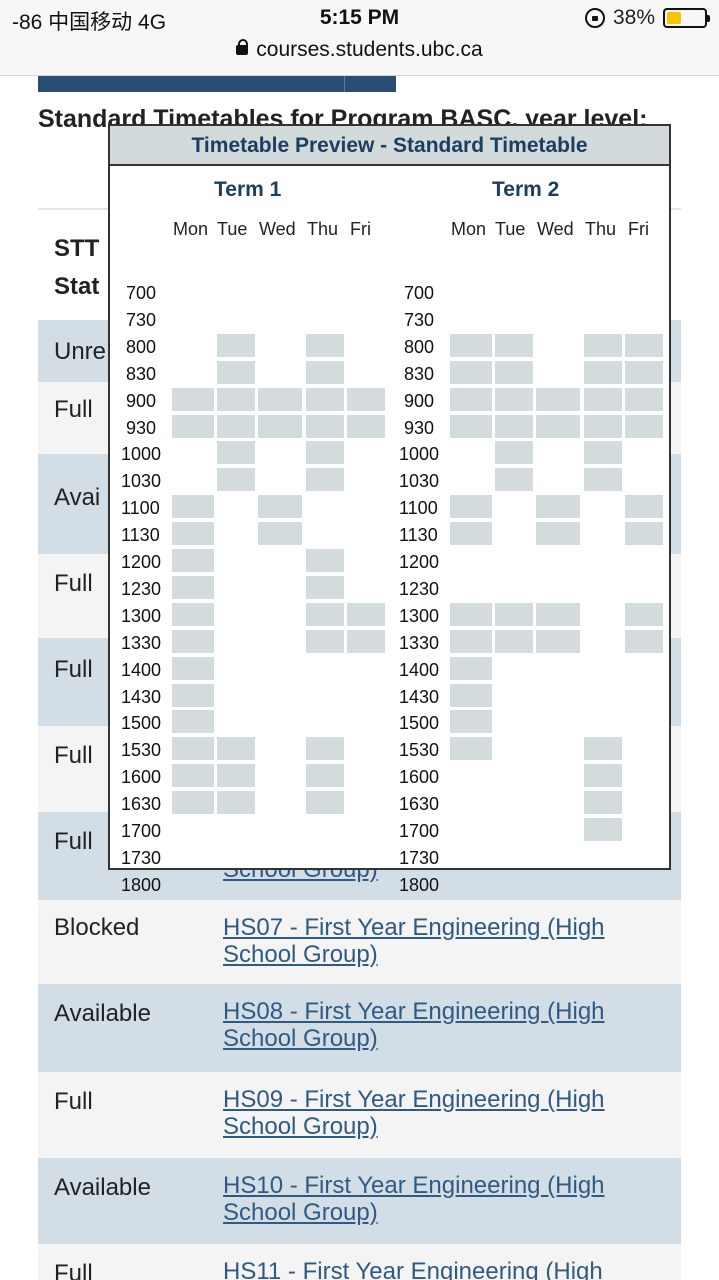 This screenshot has height=1280, width=719. What do you see at coordinates (419, 669) in the screenshot?
I see `time-label: 1400` at bounding box center [419, 669].